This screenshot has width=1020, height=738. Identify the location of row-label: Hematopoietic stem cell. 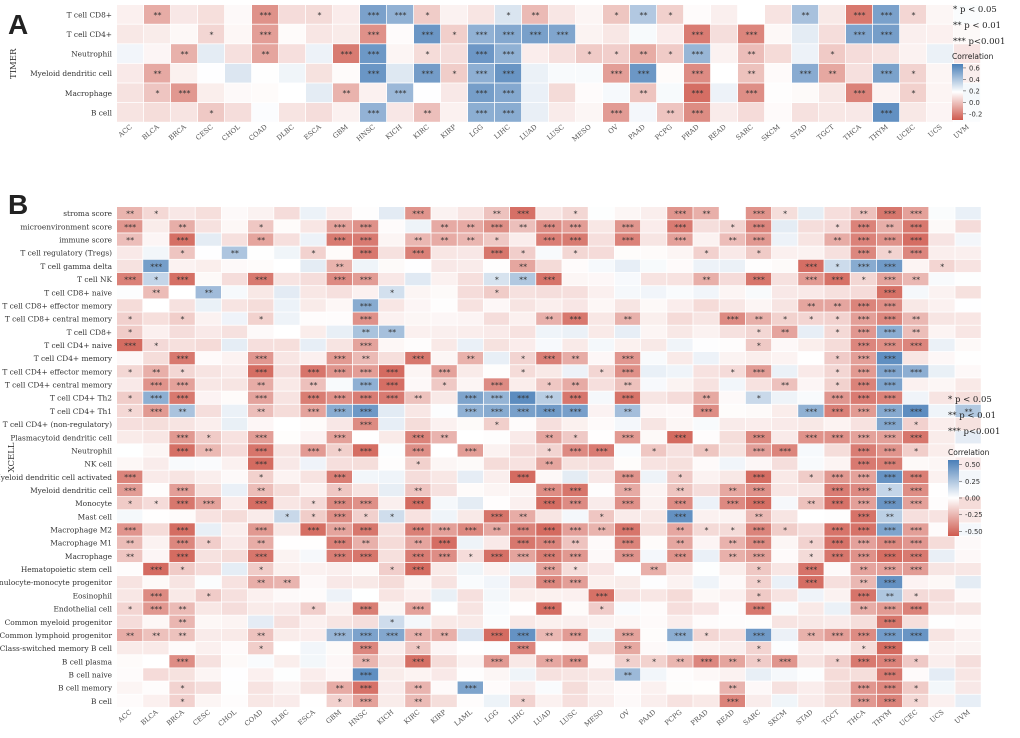
(67, 569).